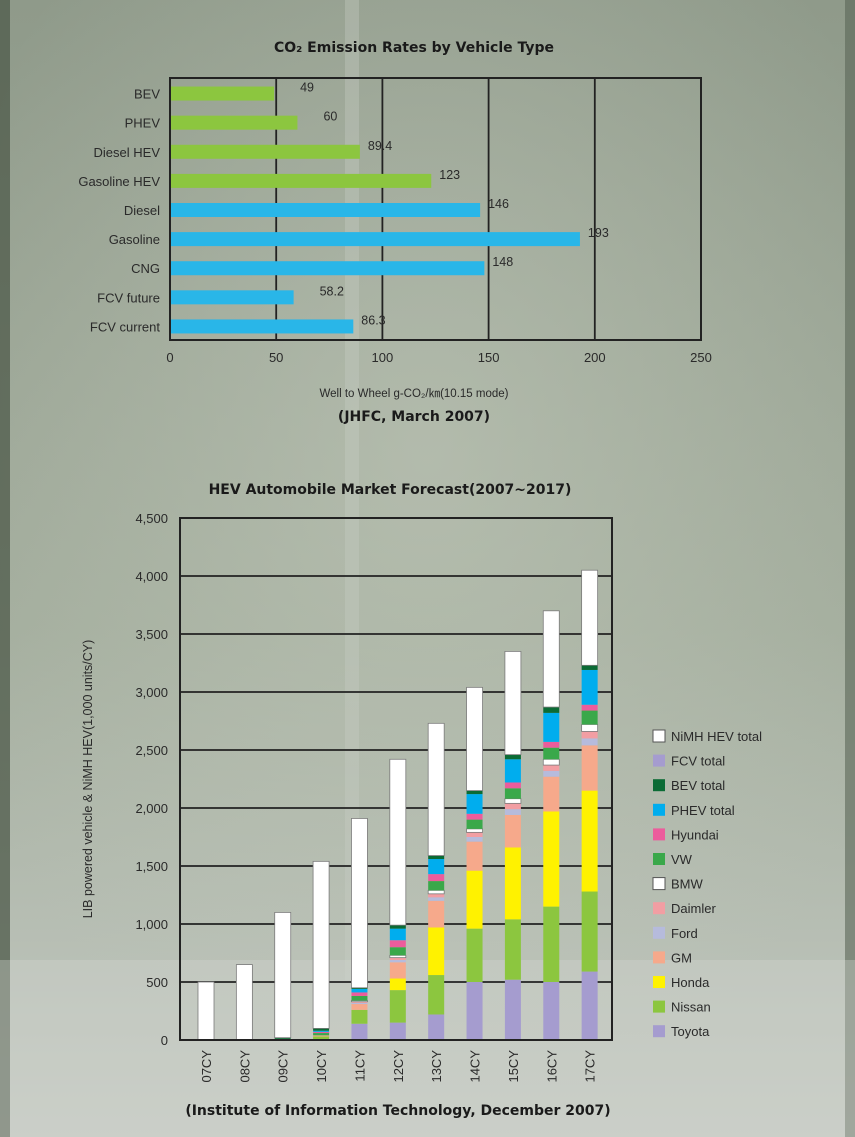  Describe the element at coordinates (134, 239) in the screenshot. I see `category-label: Gasoline` at that location.